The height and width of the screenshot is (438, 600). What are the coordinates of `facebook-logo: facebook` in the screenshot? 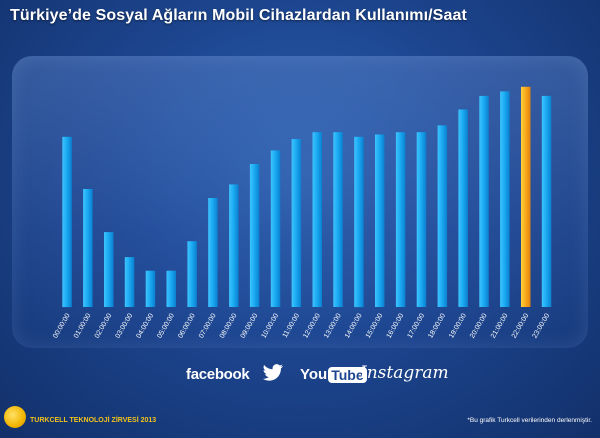 It's located at (218, 374).